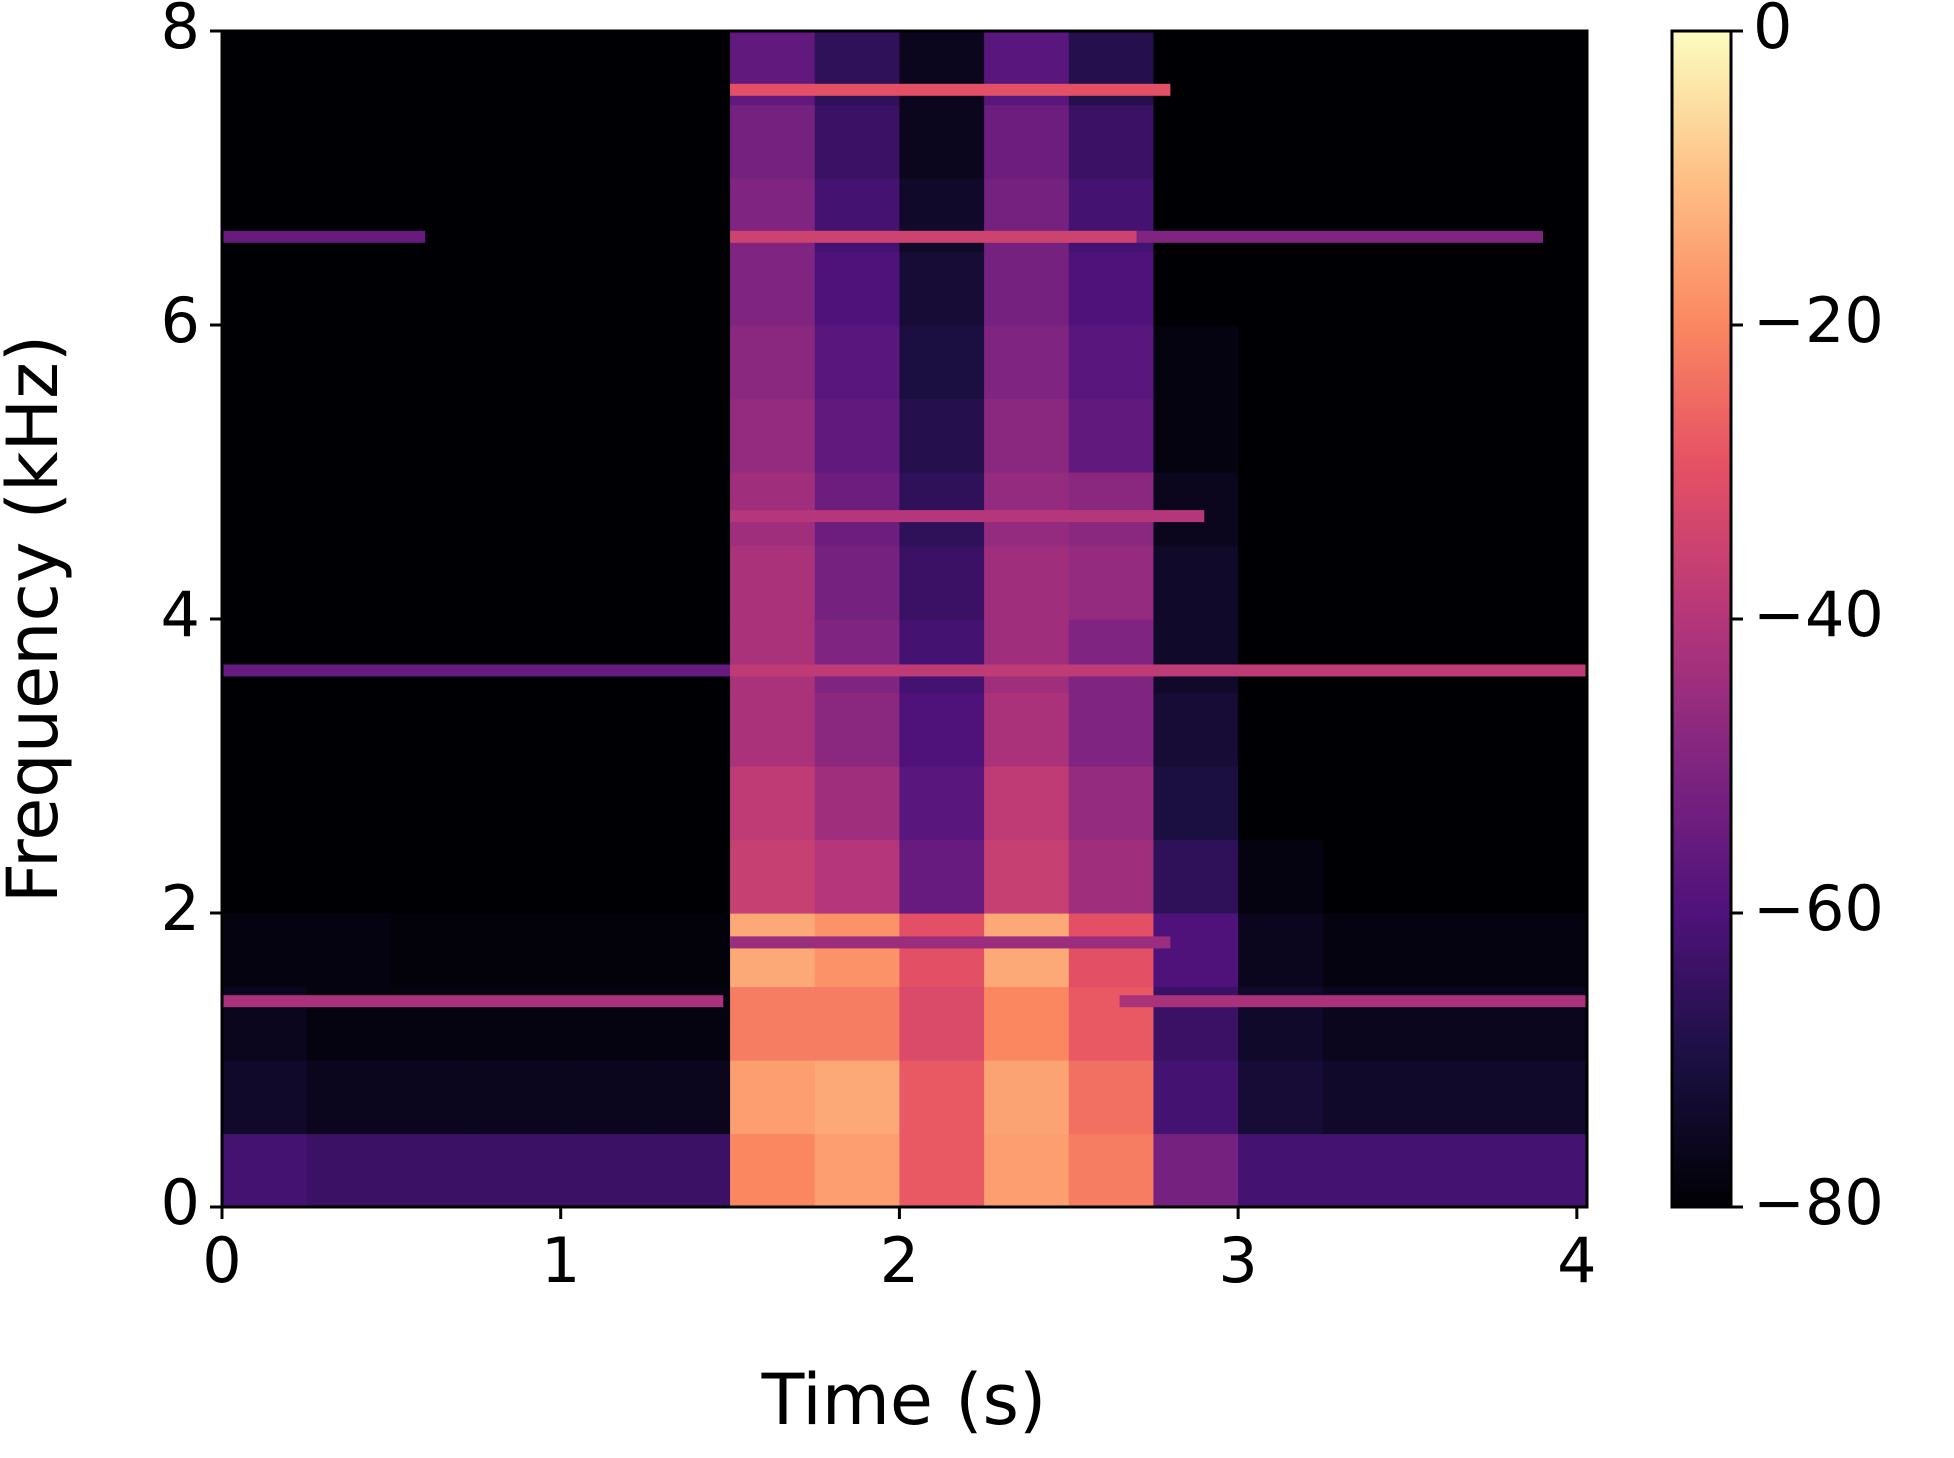 The height and width of the screenshot is (1458, 1954). What do you see at coordinates (180, 320) in the screenshot?
I see `y-tick-label: 6` at bounding box center [180, 320].